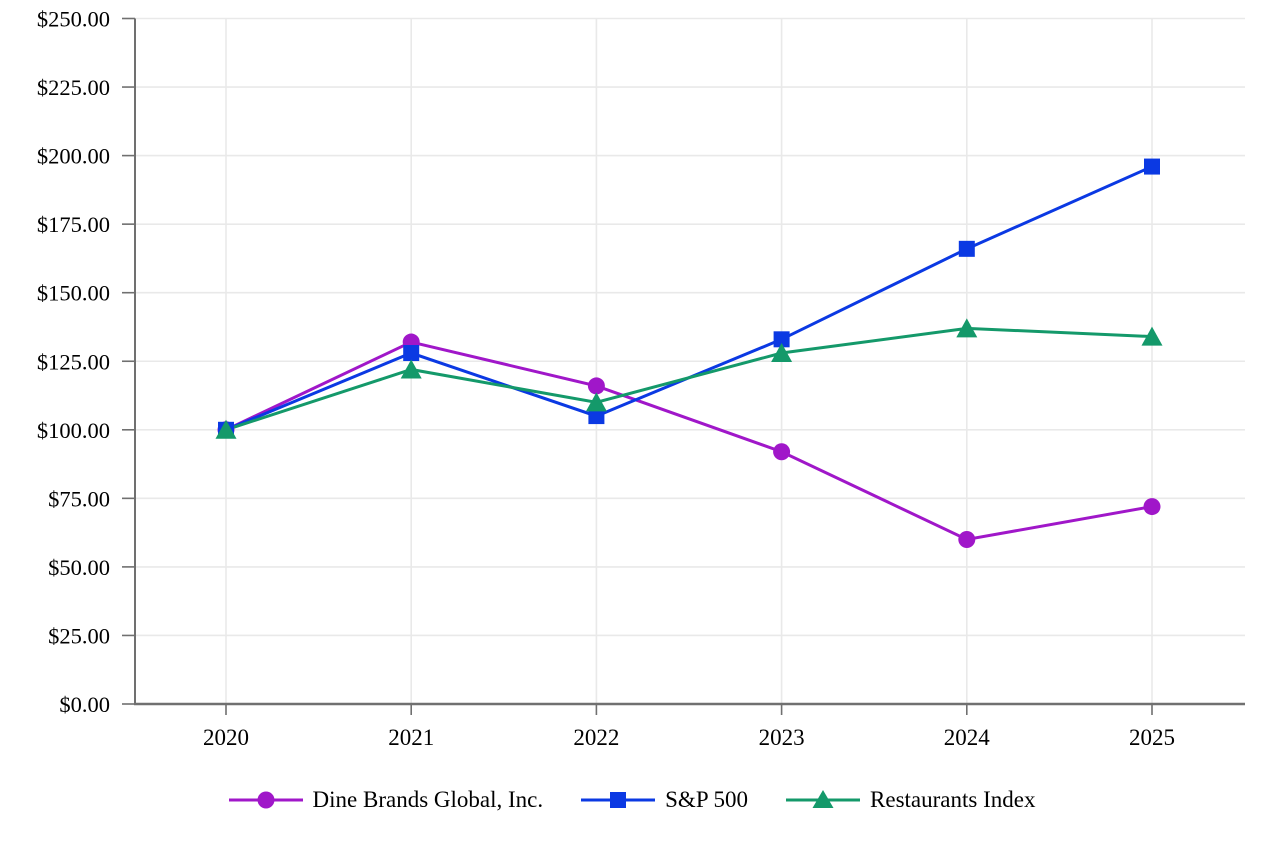 Image resolution: width=1264 pixels, height=850 pixels. What do you see at coordinates (411, 737) in the screenshot?
I see `x-tick-label: 2021` at bounding box center [411, 737].